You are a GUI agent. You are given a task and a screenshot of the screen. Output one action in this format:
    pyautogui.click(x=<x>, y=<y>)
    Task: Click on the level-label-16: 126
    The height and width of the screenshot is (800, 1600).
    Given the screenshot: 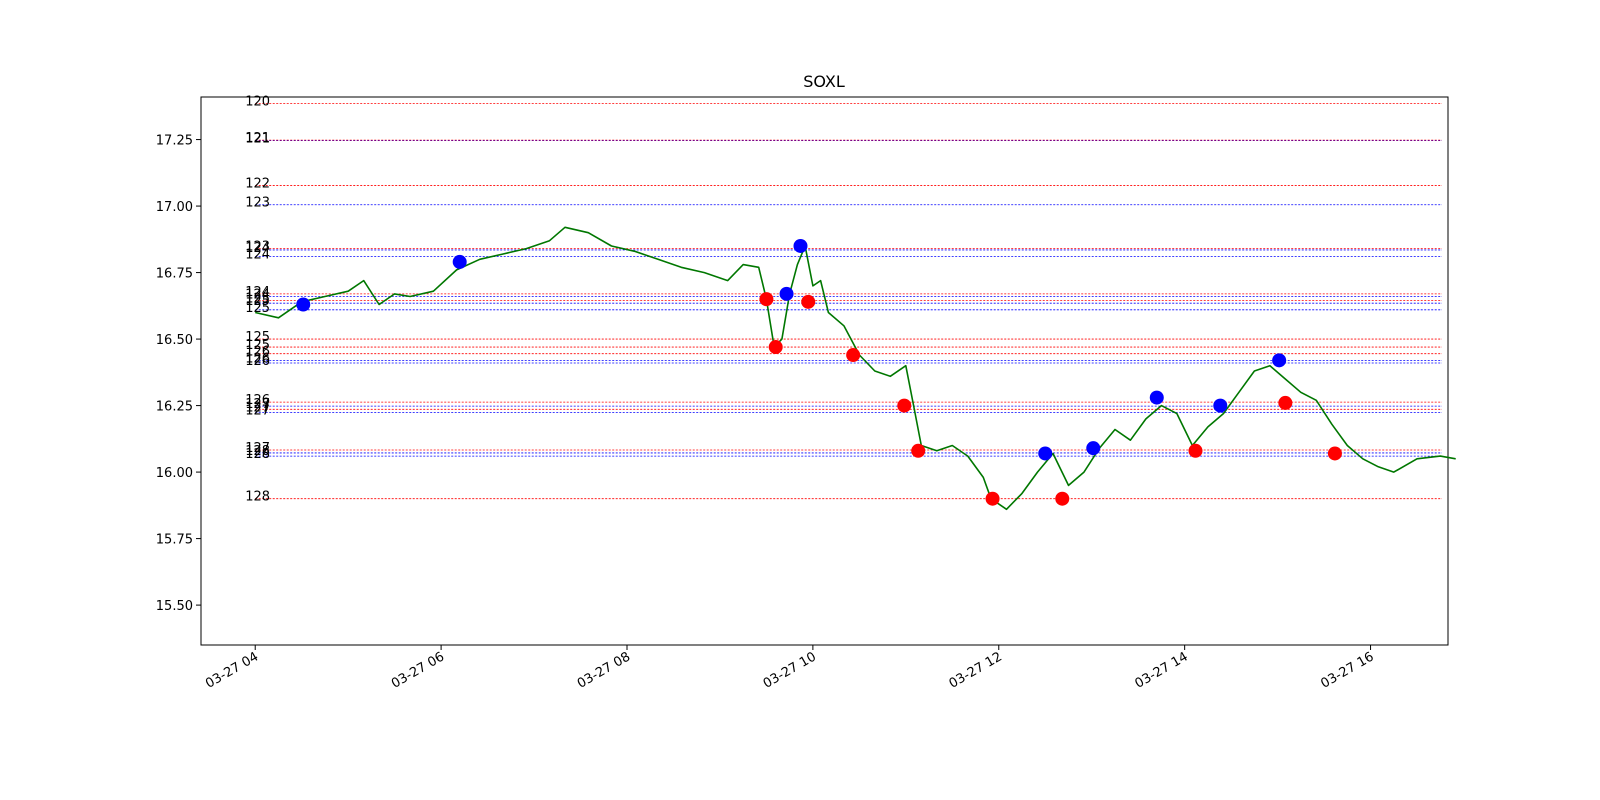 What is the action you would take?
    pyautogui.click(x=257, y=358)
    